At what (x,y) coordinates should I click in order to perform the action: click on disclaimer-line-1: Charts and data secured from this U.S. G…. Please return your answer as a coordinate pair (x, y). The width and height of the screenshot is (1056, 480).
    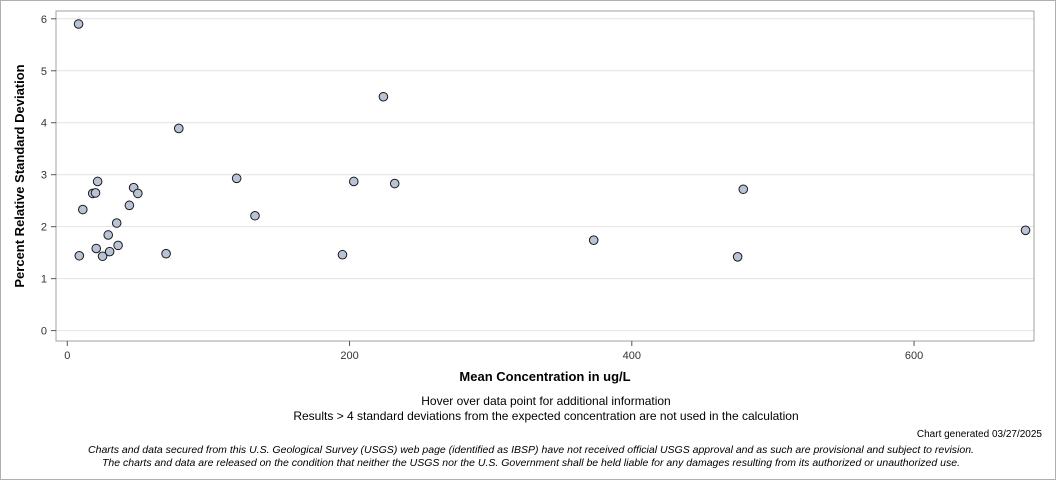
    Looking at the image, I should click on (531, 450).